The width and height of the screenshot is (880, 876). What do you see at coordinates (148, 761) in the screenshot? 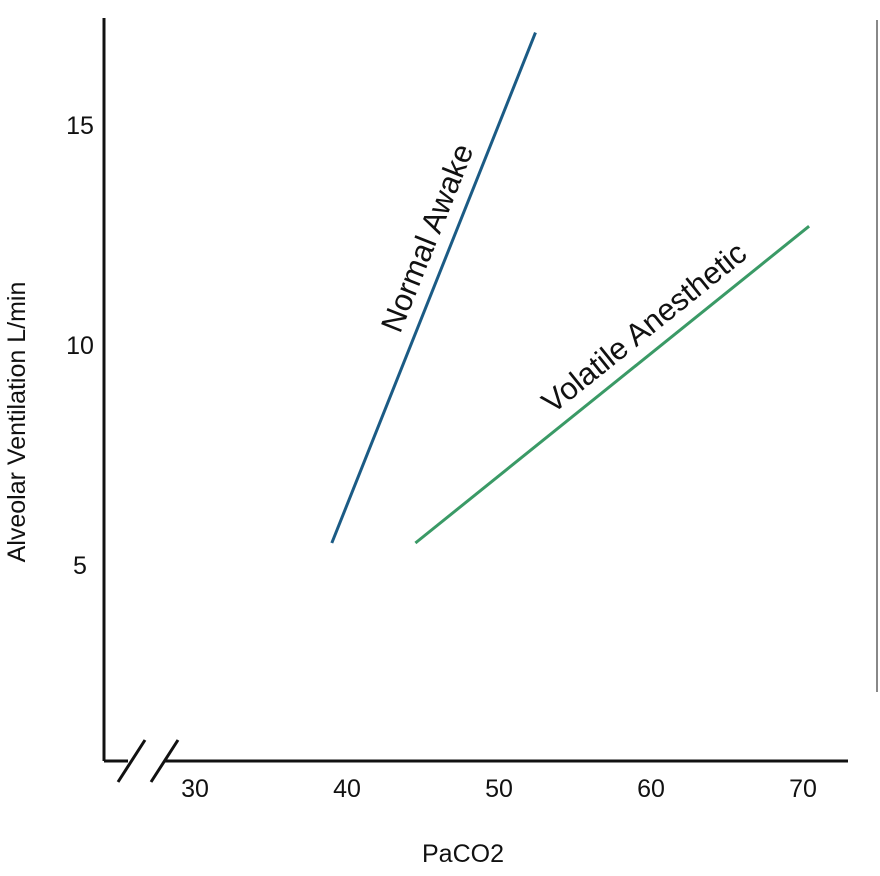
I see `axis-break-mark` at bounding box center [148, 761].